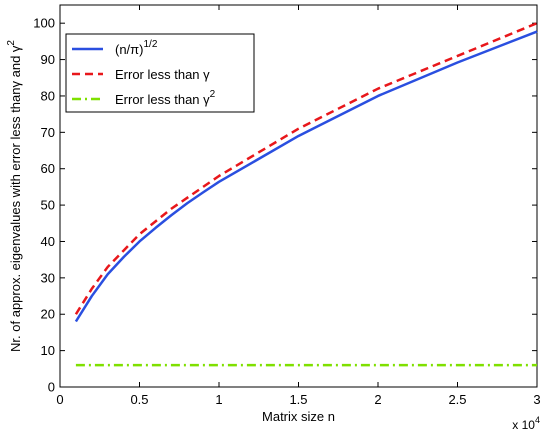 The width and height of the screenshot is (545, 430). Describe the element at coordinates (48, 241) in the screenshot. I see `y-tick-label: 40` at that location.